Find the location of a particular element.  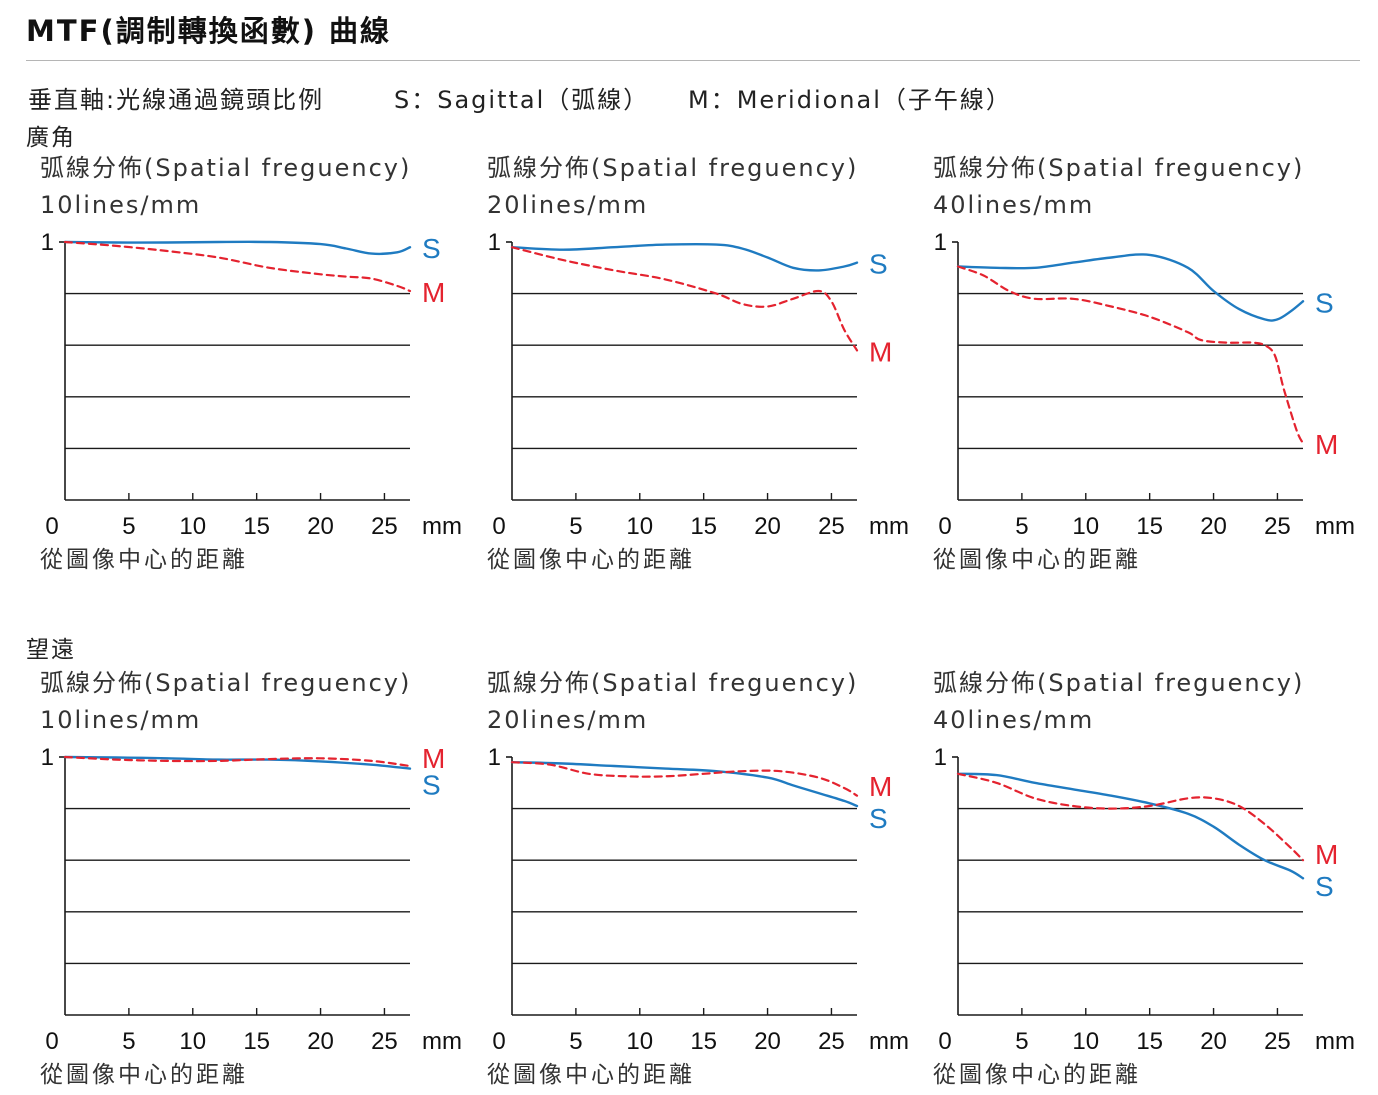

meridional-note: M：Meridional（子午線） is located at coordinates (850, 100).